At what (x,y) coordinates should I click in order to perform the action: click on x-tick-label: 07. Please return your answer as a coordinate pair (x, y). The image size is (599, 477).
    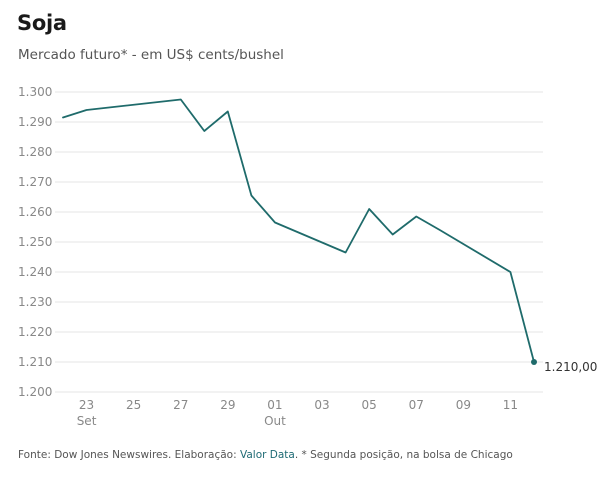
    Looking at the image, I should click on (416, 405).